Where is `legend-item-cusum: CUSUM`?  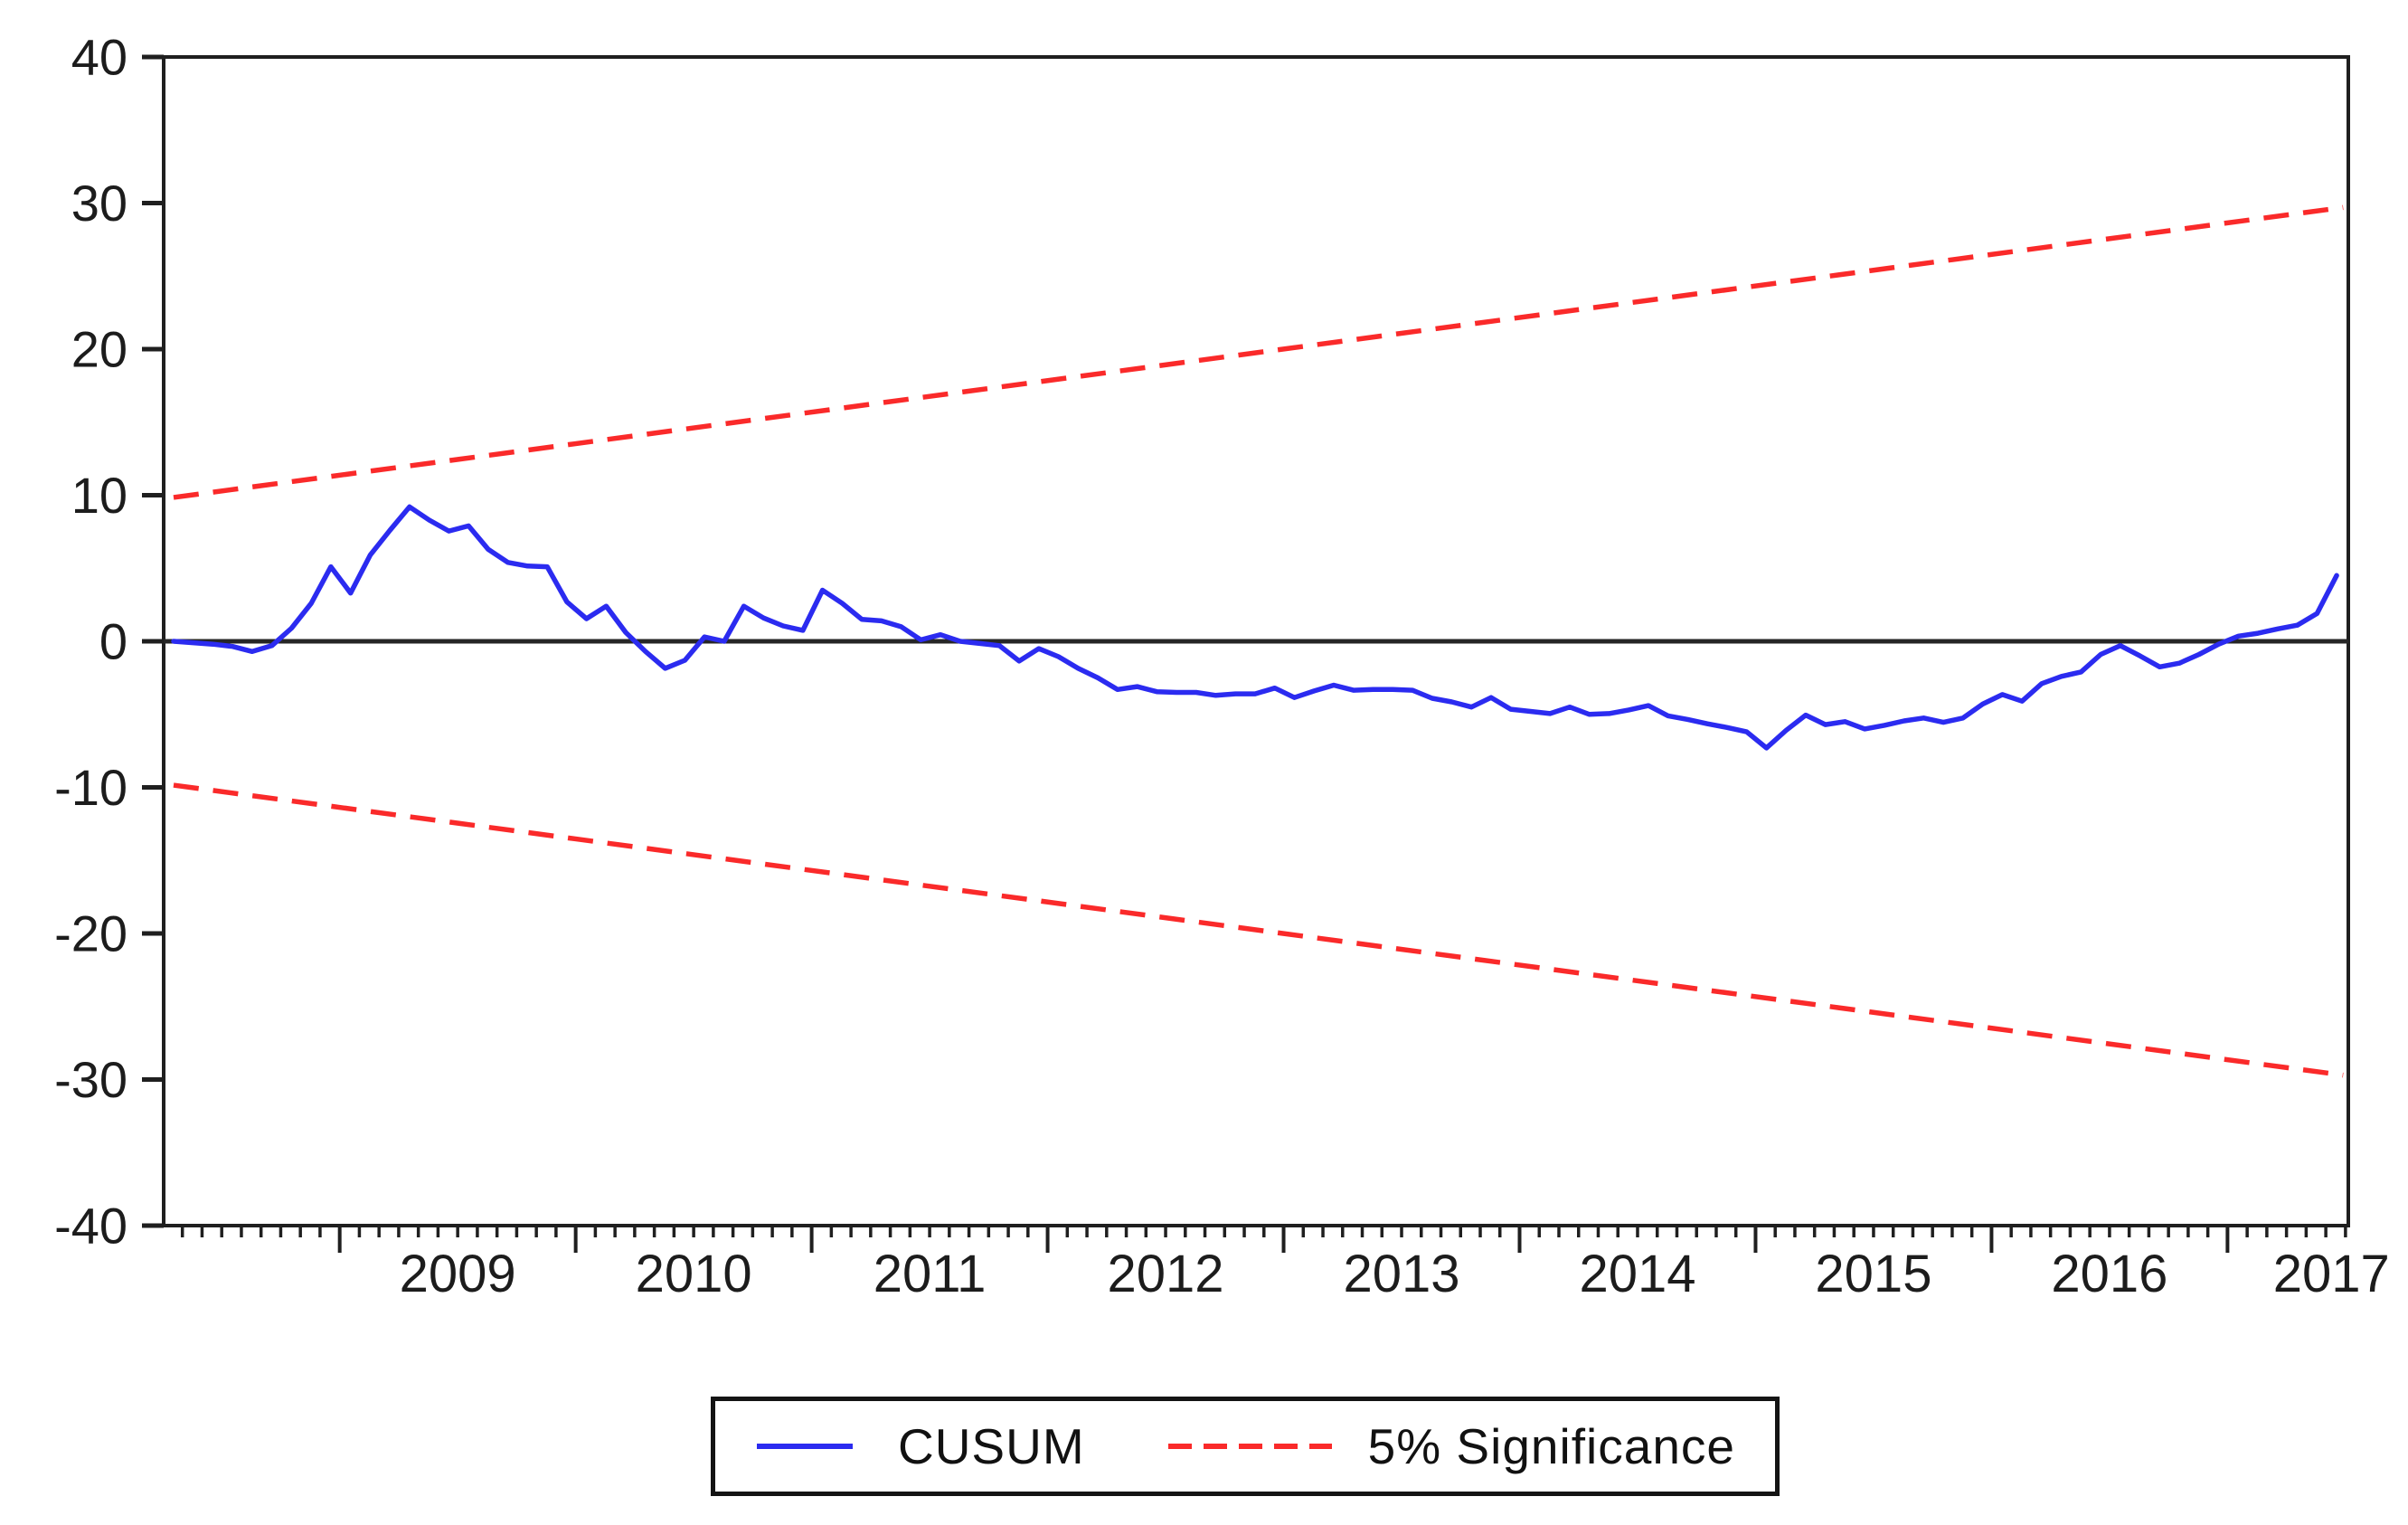
legend-item-cusum: CUSUM is located at coordinates (920, 1446).